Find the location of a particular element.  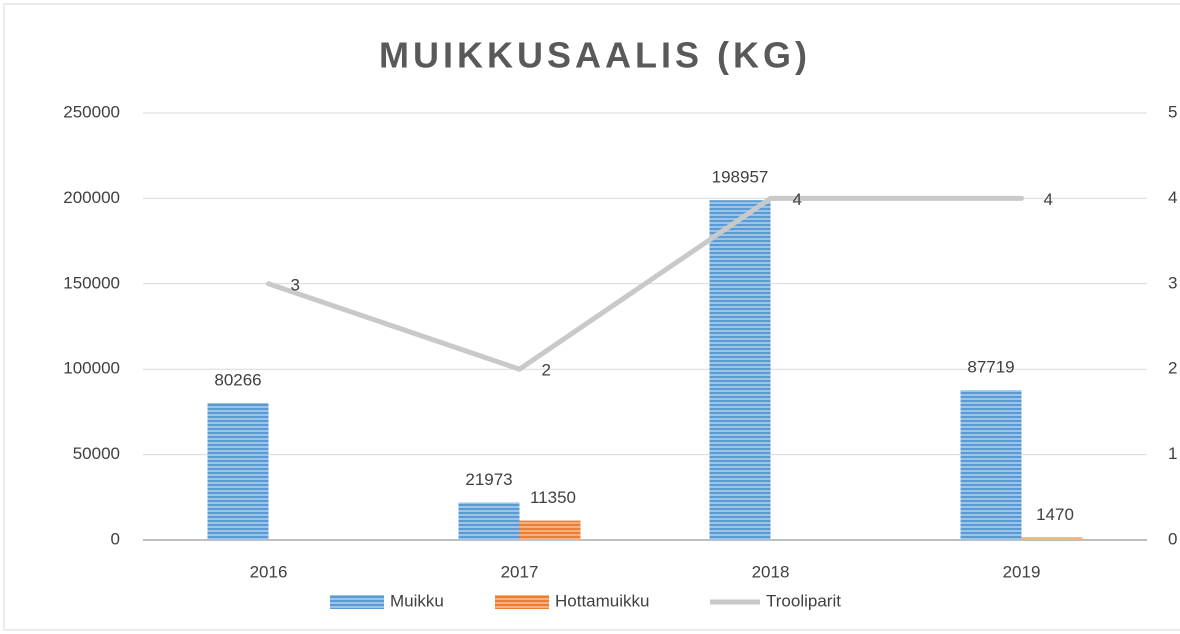

y-tick-label: 250000 is located at coordinates (91, 111).